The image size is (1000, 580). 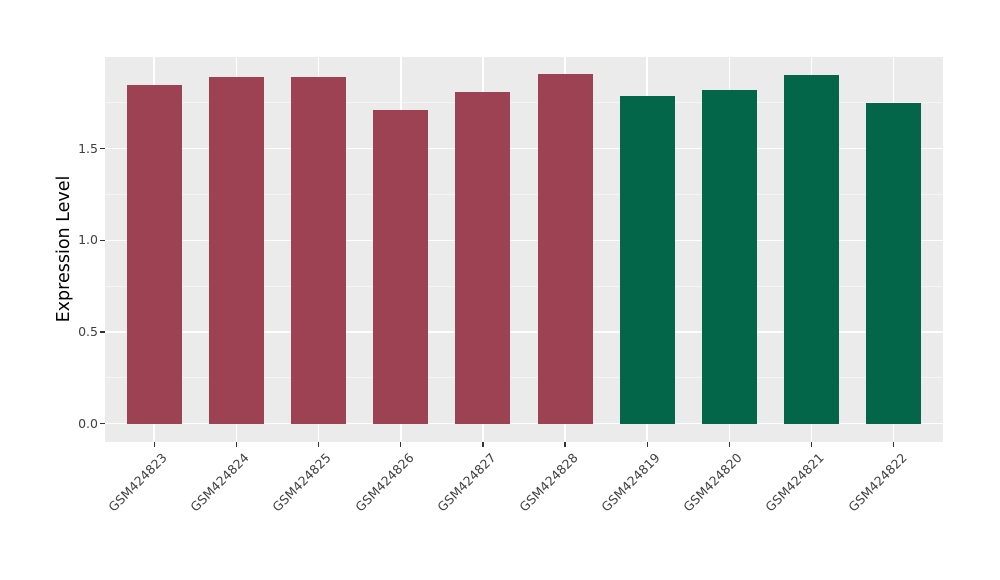 What do you see at coordinates (795, 482) in the screenshot?
I see `x-tick-label: GSM424821` at bounding box center [795, 482].